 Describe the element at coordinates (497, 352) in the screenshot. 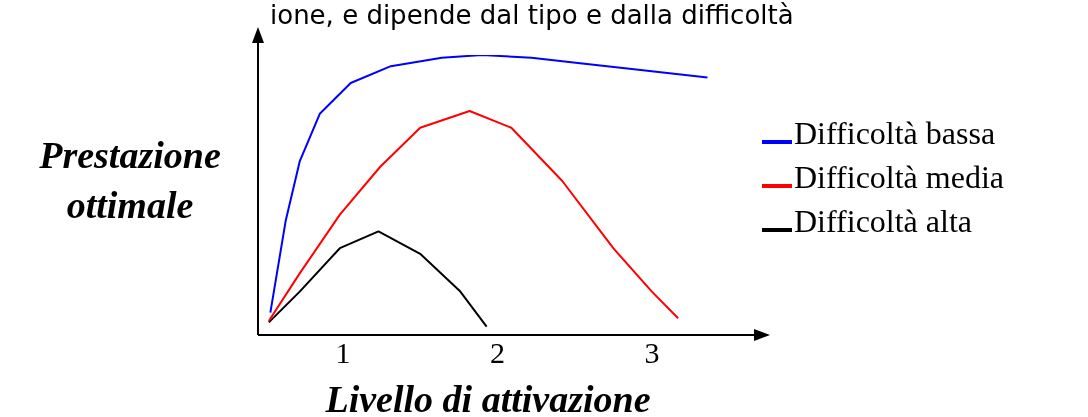

I see `x-tick-label: 2` at that location.